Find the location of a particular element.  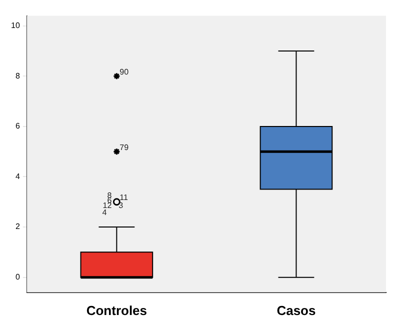

y-tick-label: 0 is located at coordinates (17, 277).